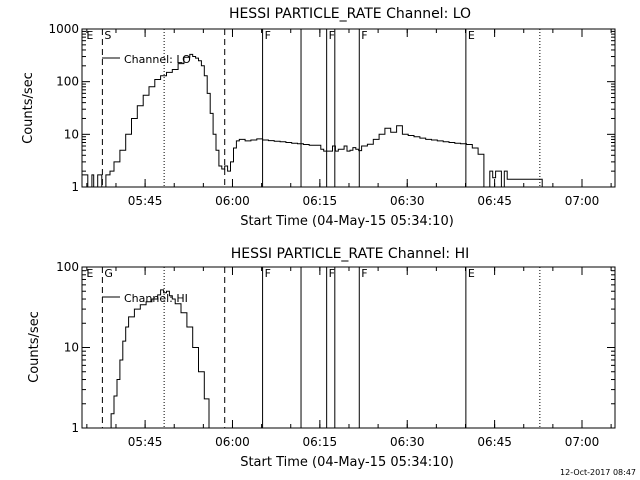  I want to click on flag-label: G, so click(108, 273).